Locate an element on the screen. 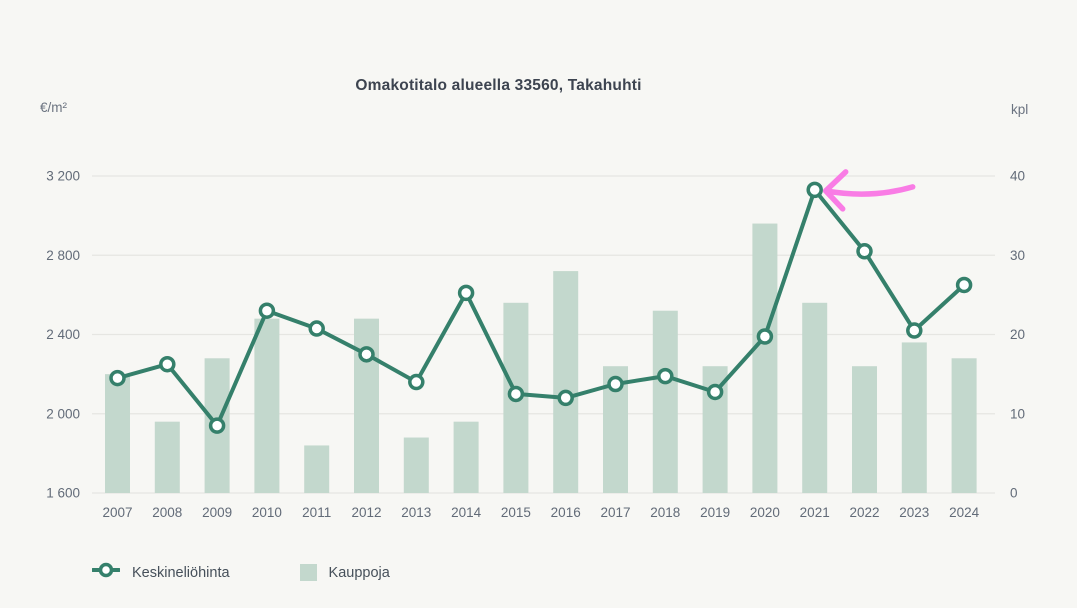 Image resolution: width=1077 pixels, height=608 pixels. year-label-2011: 2011 is located at coordinates (316, 512).